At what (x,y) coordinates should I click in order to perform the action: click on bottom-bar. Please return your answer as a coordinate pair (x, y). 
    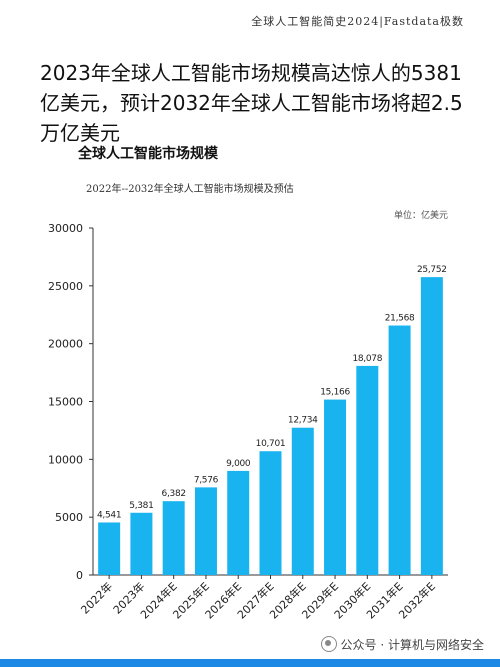
    Looking at the image, I should click on (250, 663).